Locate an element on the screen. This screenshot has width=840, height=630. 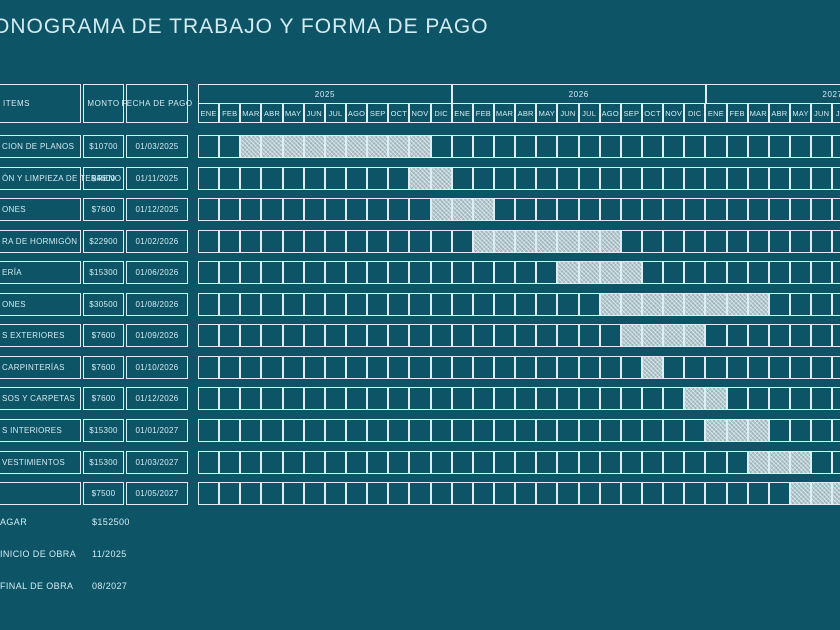
fecha-cell-label: 01/05/2027 is located at coordinates (157, 494).